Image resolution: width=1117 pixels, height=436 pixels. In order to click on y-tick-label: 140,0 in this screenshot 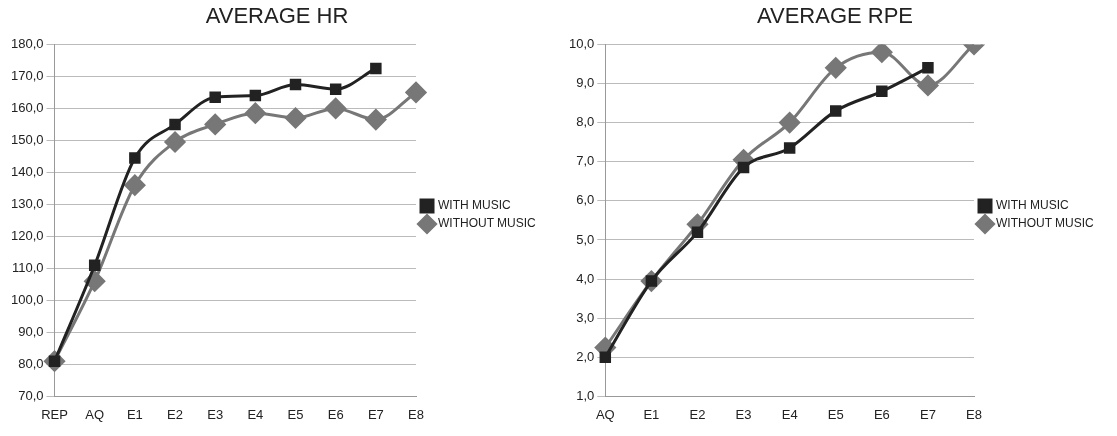, I will do `click(27, 171)`.